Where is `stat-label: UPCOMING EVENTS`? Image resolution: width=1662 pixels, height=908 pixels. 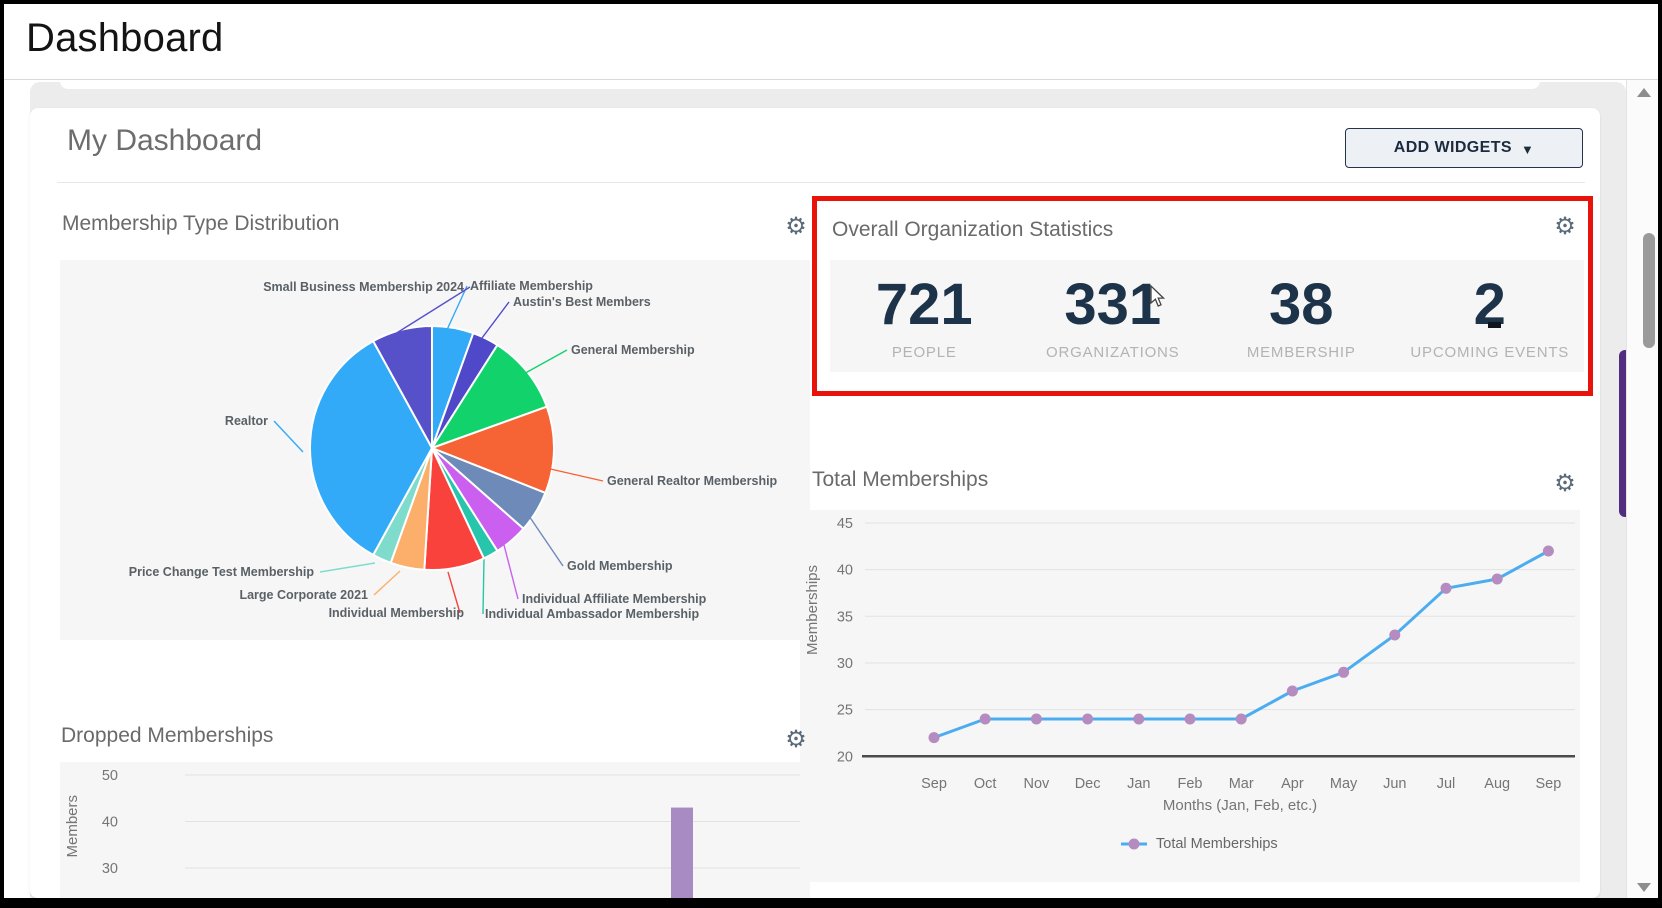 stat-label: UPCOMING EVENTS is located at coordinates (1490, 352).